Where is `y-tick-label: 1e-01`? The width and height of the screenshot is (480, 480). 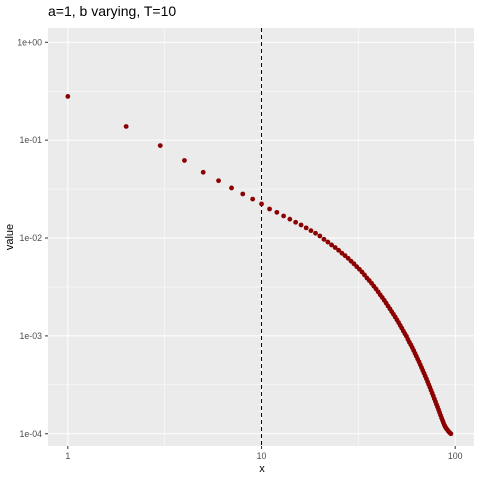
y-tick-label: 1e-01 is located at coordinates (31, 140).